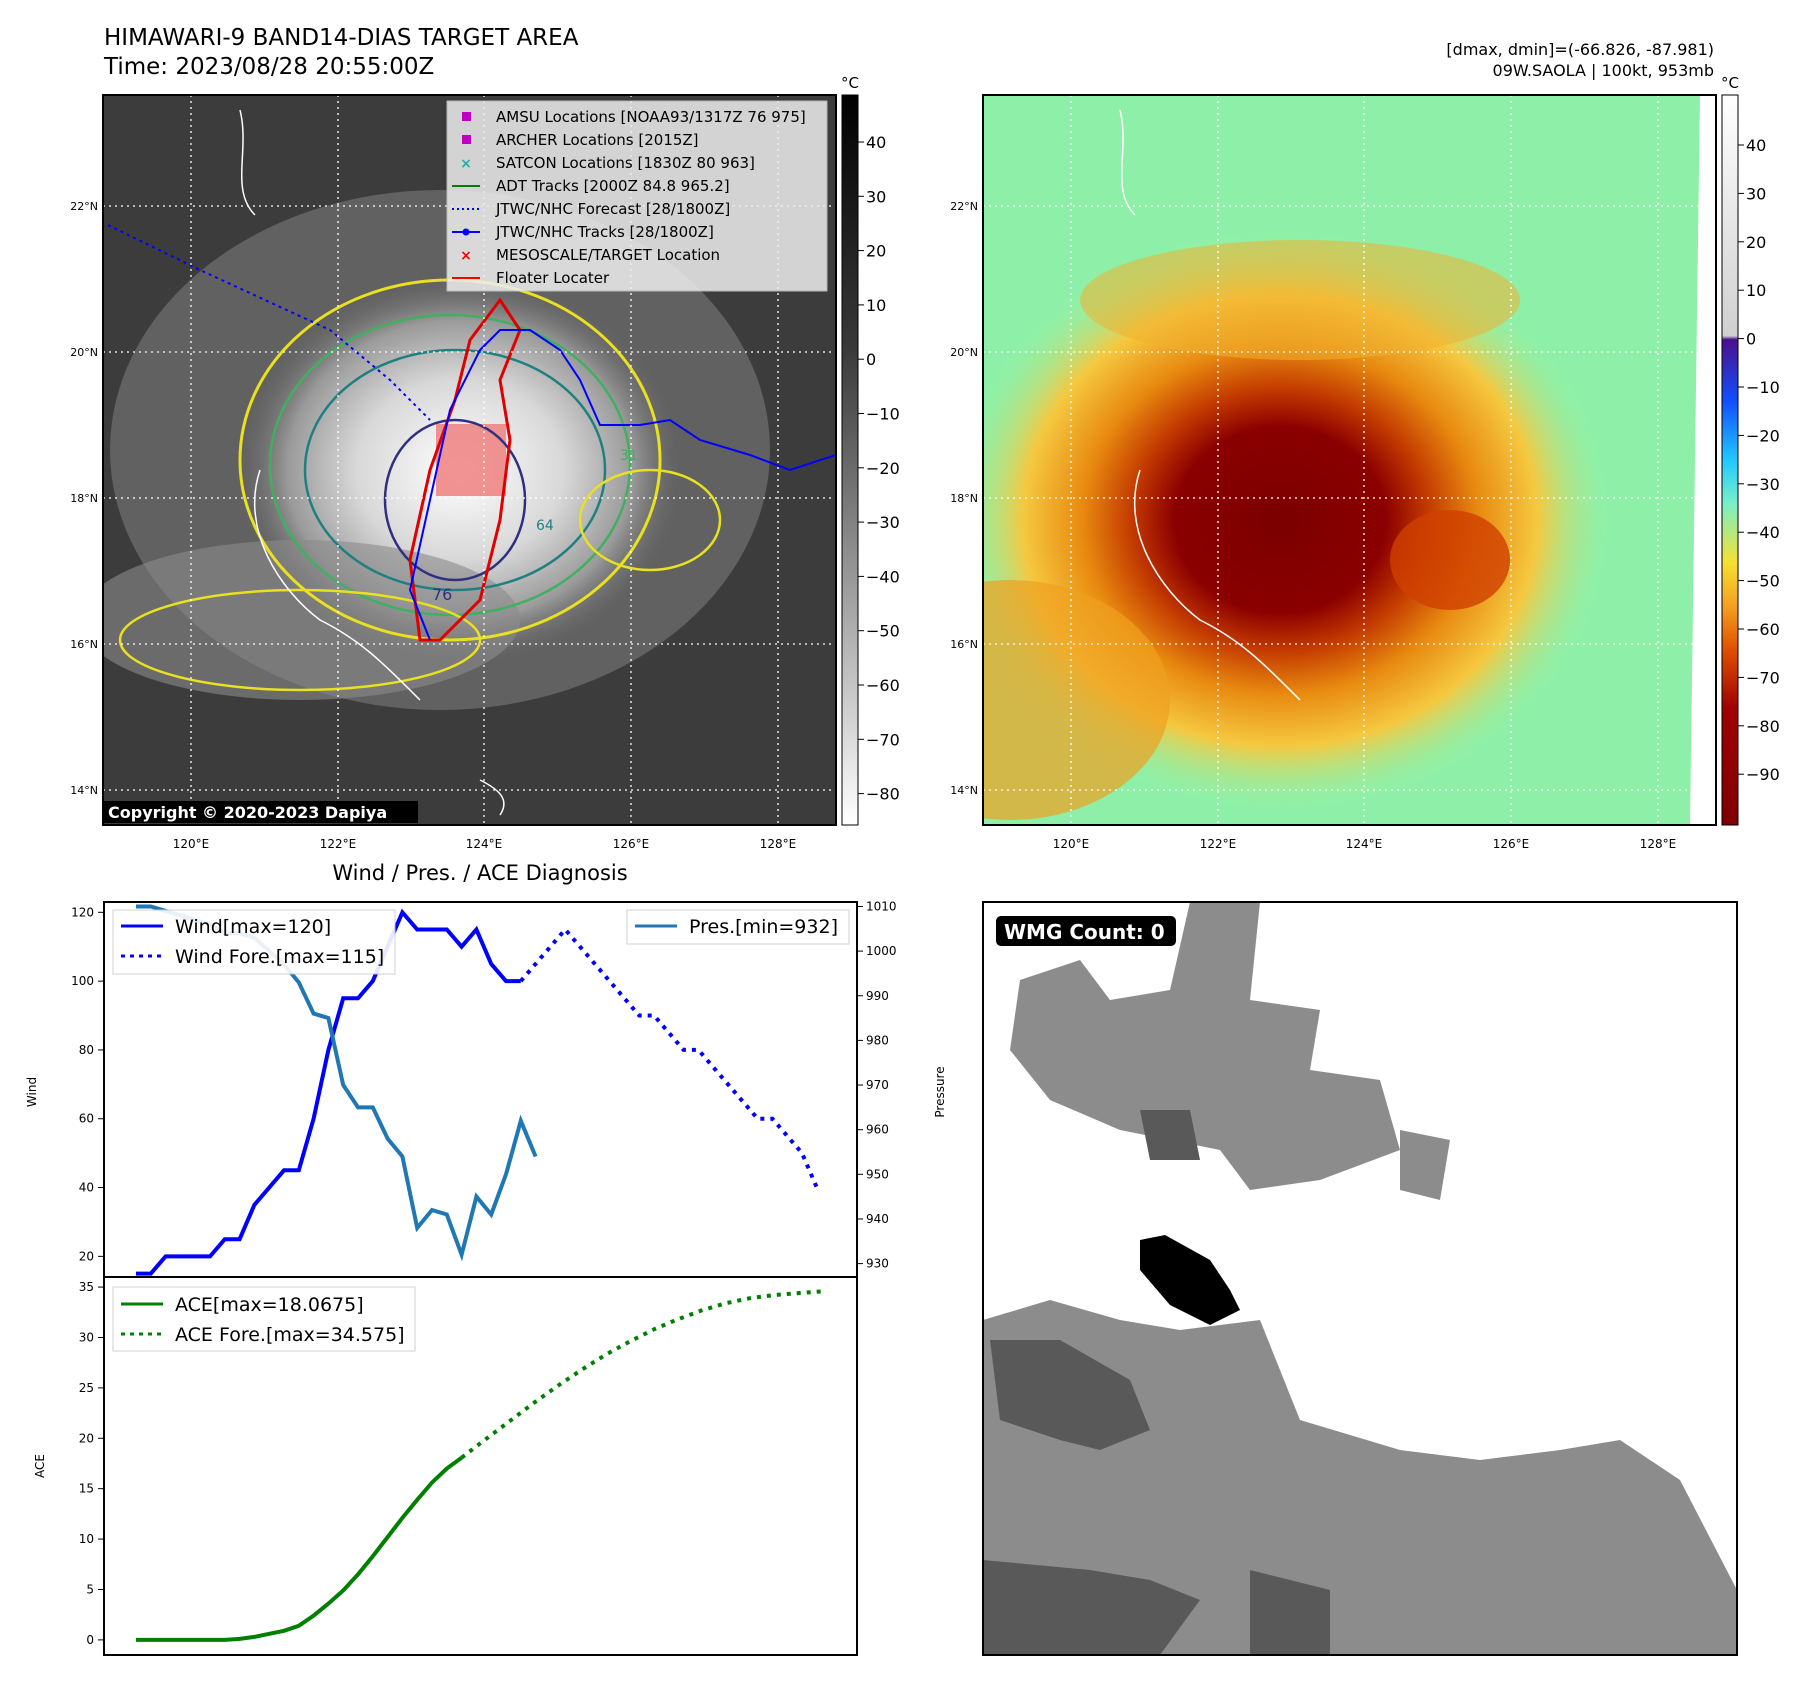 Image resolution: width=1797 pixels, height=1684 pixels. I want to click on legend-item: × MESOSCALE/TARGET Location, so click(590, 255).